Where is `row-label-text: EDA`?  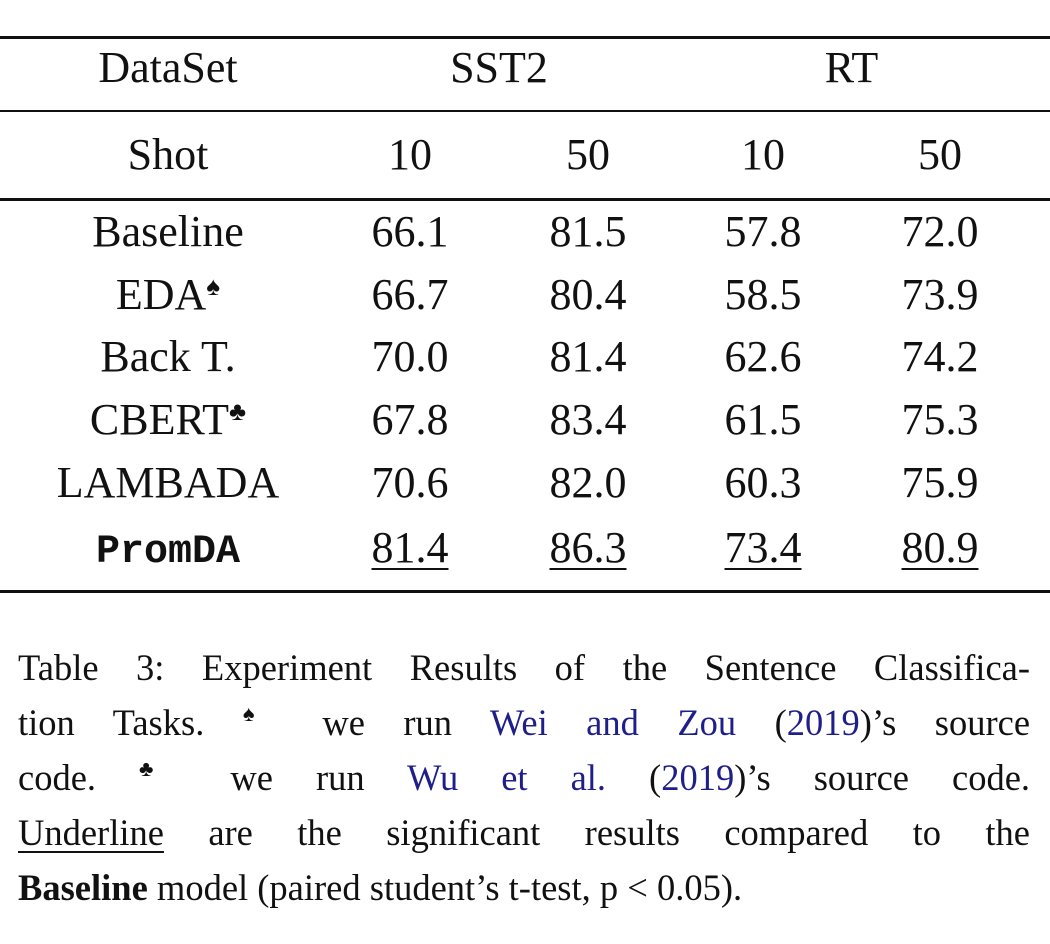 row-label-text: EDA is located at coordinates (161, 294).